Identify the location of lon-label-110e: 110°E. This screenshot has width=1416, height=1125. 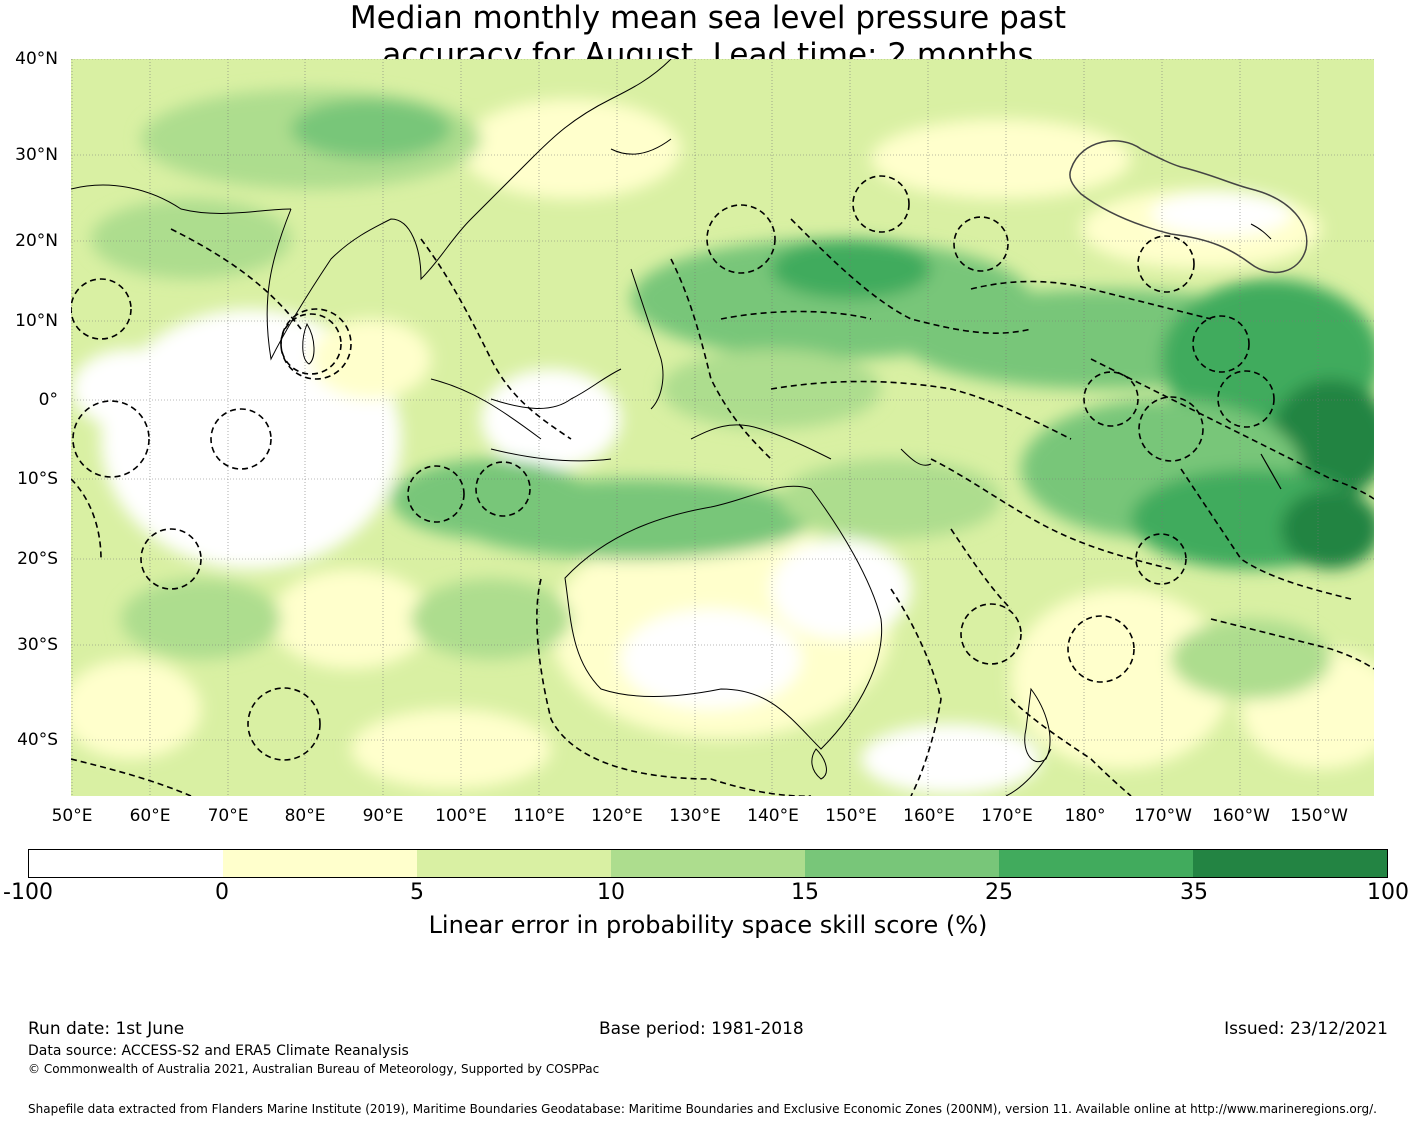
(539, 816).